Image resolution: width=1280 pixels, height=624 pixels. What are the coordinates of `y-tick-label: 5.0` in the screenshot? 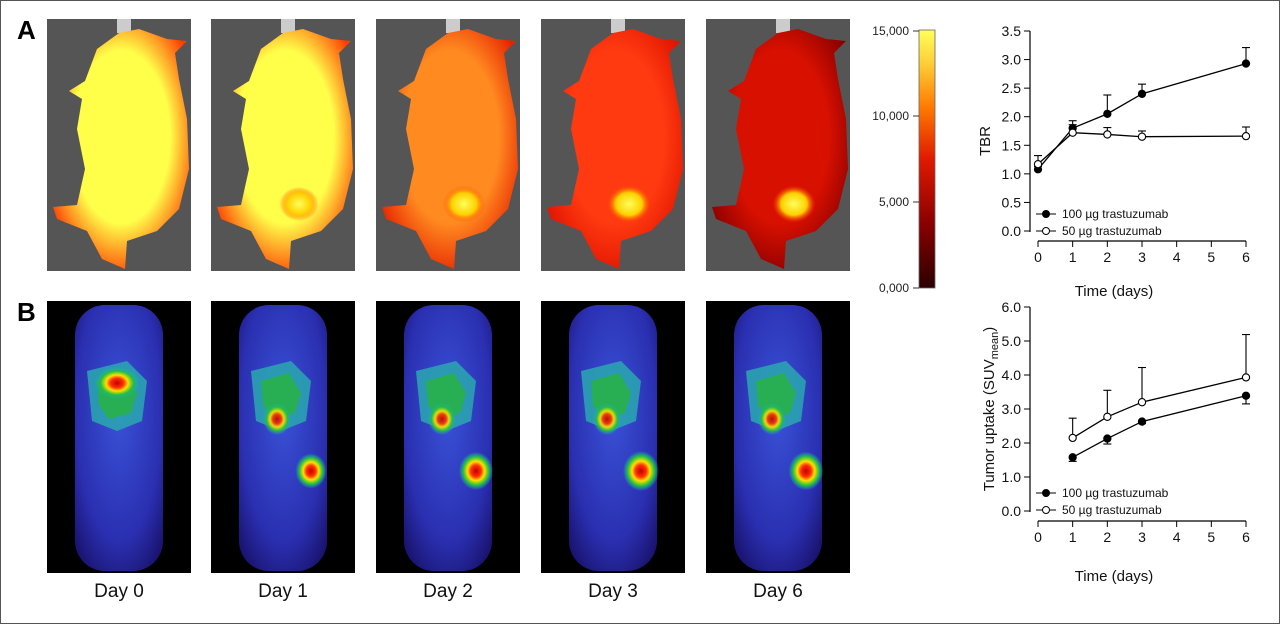 It's located at (1012, 341).